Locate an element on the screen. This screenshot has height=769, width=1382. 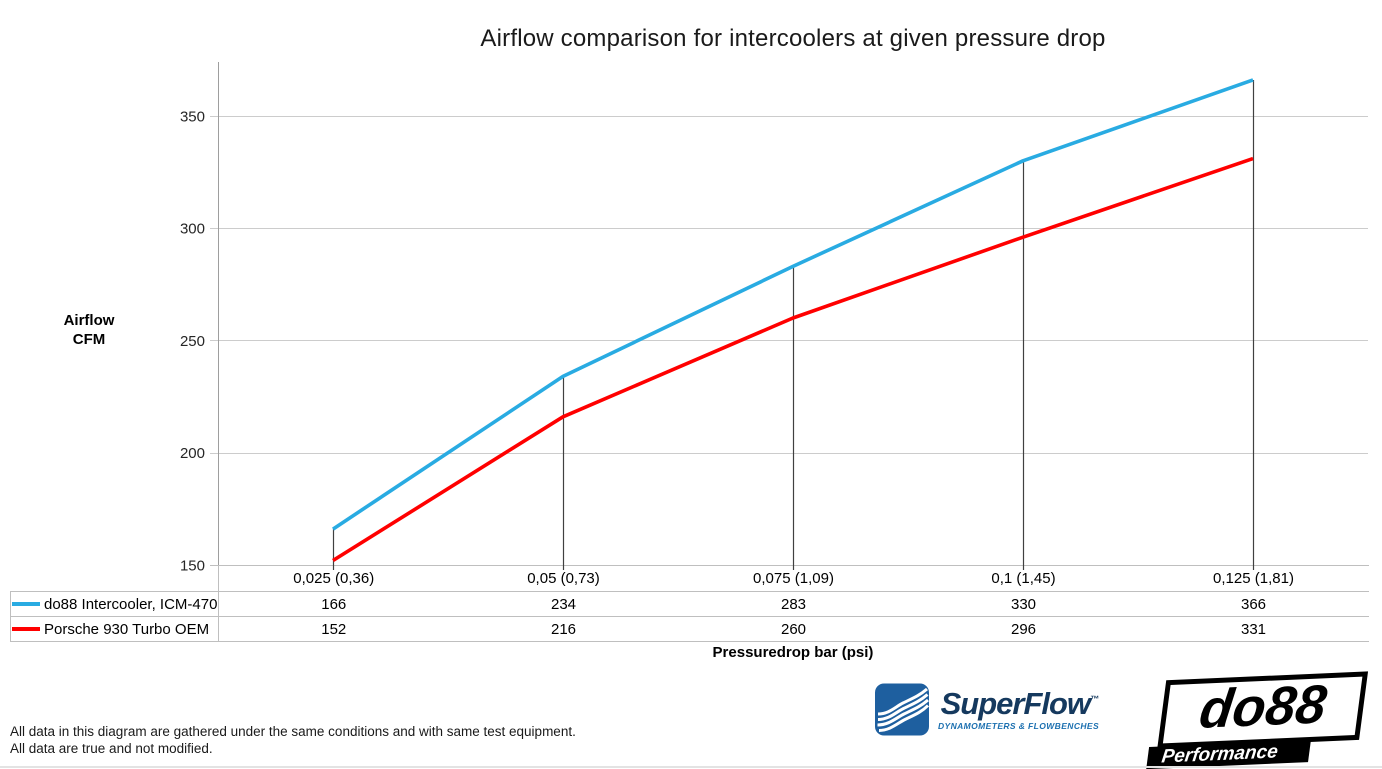
category-label: 0,05 (0,73) is located at coordinates (563, 578).